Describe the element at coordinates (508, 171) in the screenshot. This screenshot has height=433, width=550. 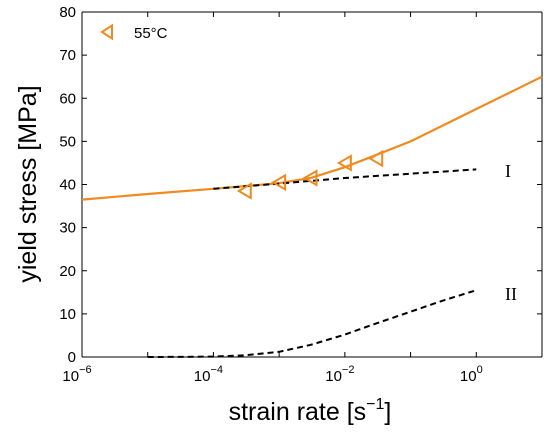
I see `annotation-I: I` at that location.